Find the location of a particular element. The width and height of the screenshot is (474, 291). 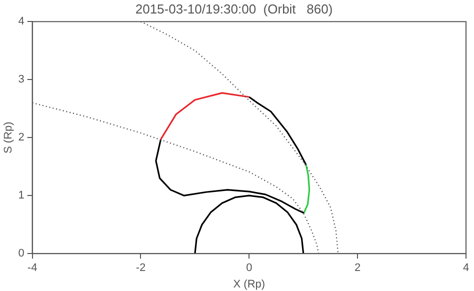

y-tick-label: 2 is located at coordinates (21, 138).